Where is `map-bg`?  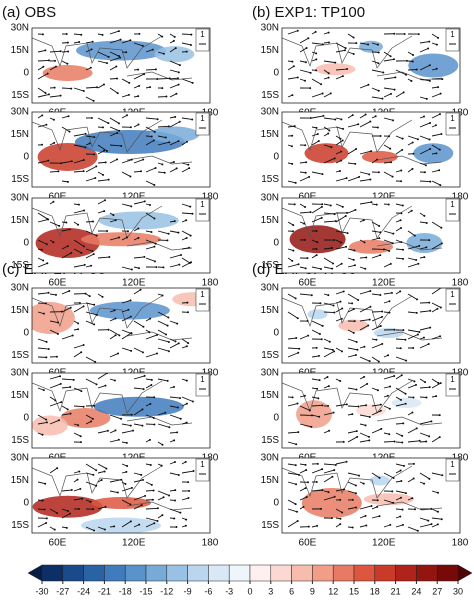 map-bg is located at coordinates (371, 325).